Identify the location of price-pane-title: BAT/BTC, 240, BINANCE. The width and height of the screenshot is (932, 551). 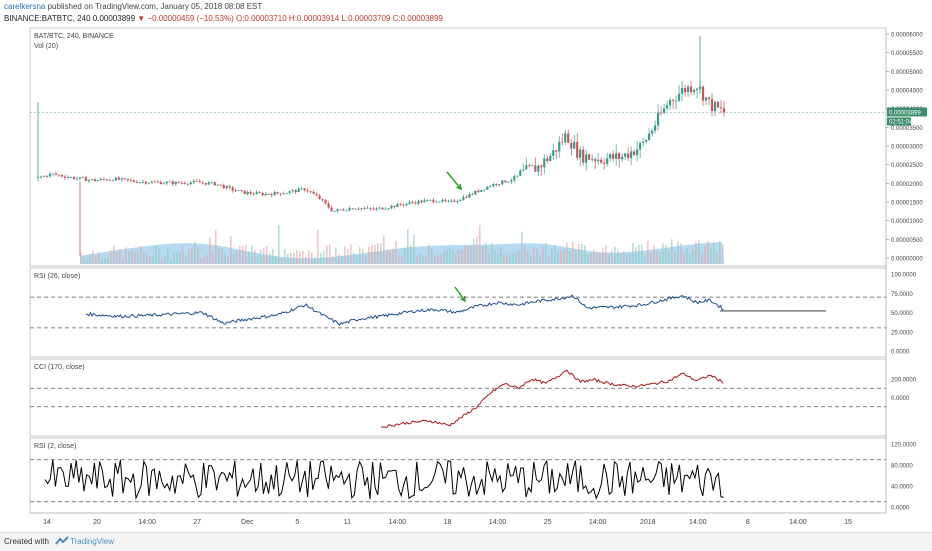
(74, 36).